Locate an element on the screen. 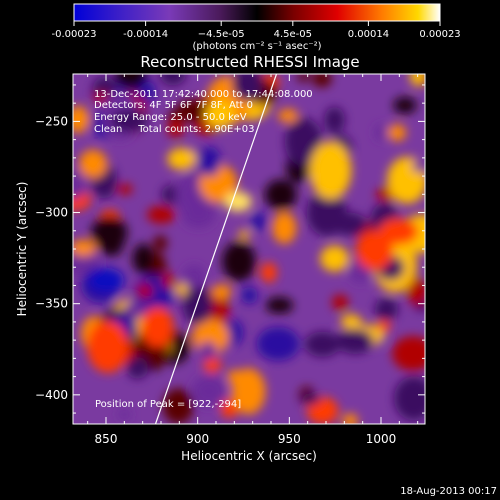 The image size is (500, 500). peak-position-label: Position of Peak = [922,-294] is located at coordinates (168, 404).